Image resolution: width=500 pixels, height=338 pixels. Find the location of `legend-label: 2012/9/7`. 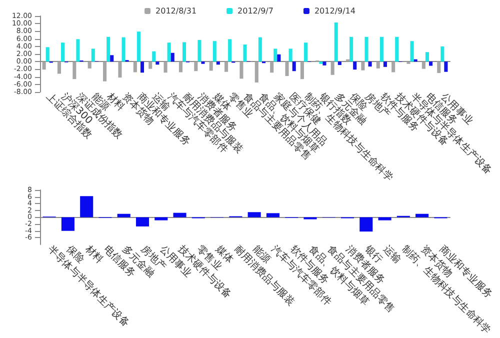

legend-label: 2012/9/7 is located at coordinates (256, 11).